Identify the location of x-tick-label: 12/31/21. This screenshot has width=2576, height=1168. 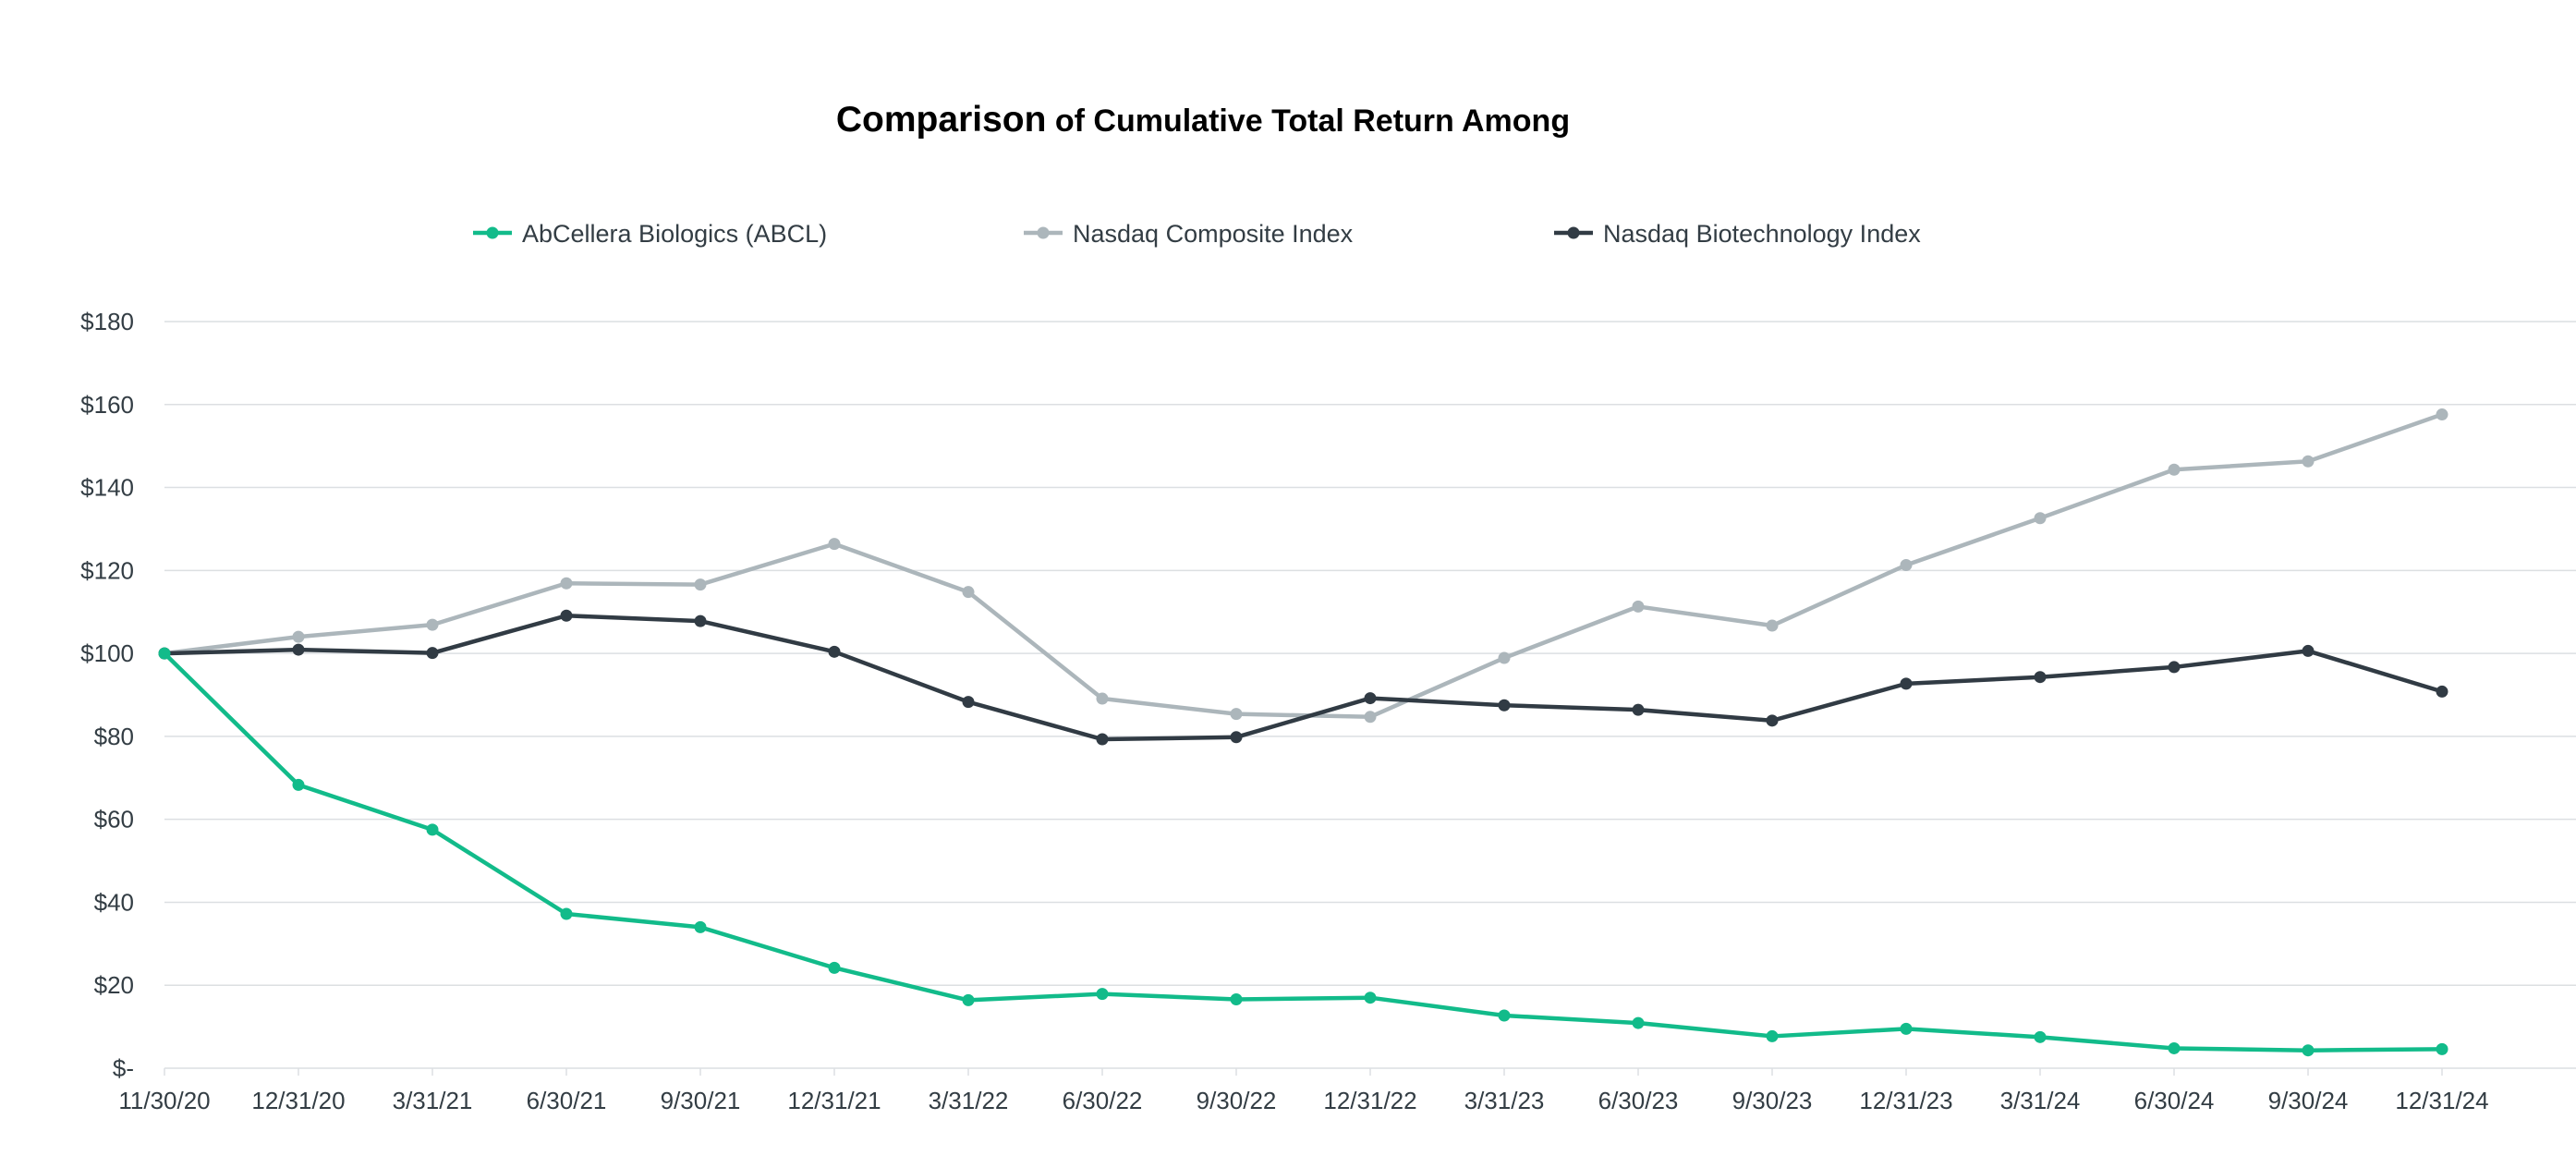
(834, 1100).